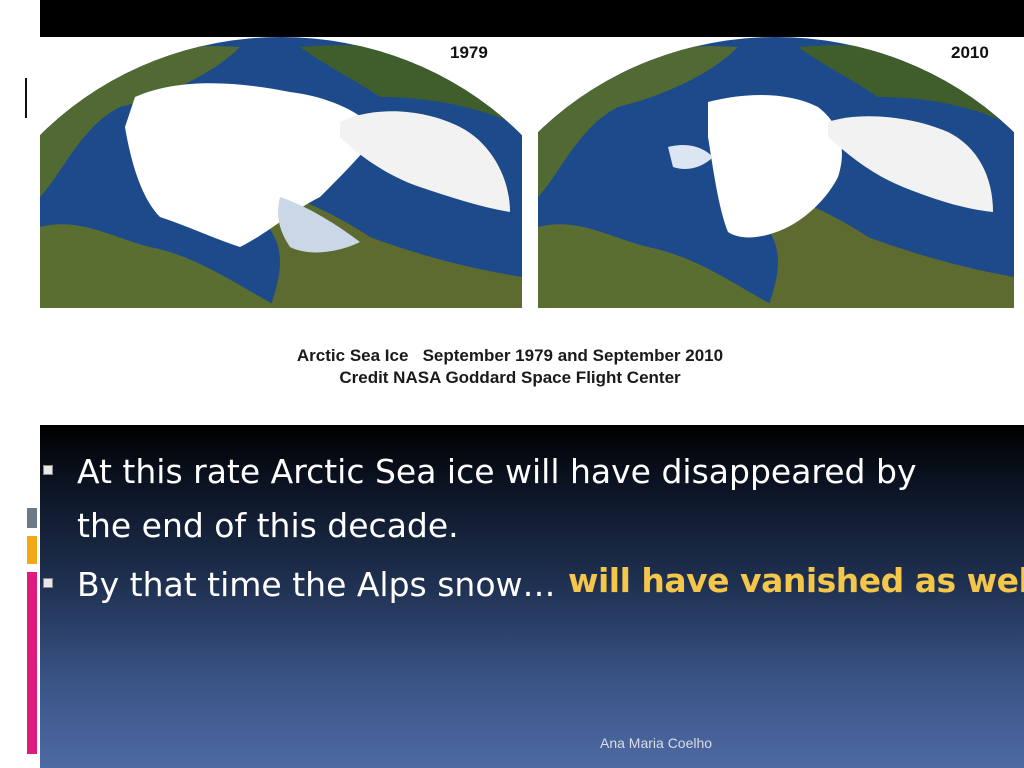 This screenshot has width=1024, height=768. Describe the element at coordinates (469, 52) in the screenshot. I see `year-label-1979: 1979` at that location.